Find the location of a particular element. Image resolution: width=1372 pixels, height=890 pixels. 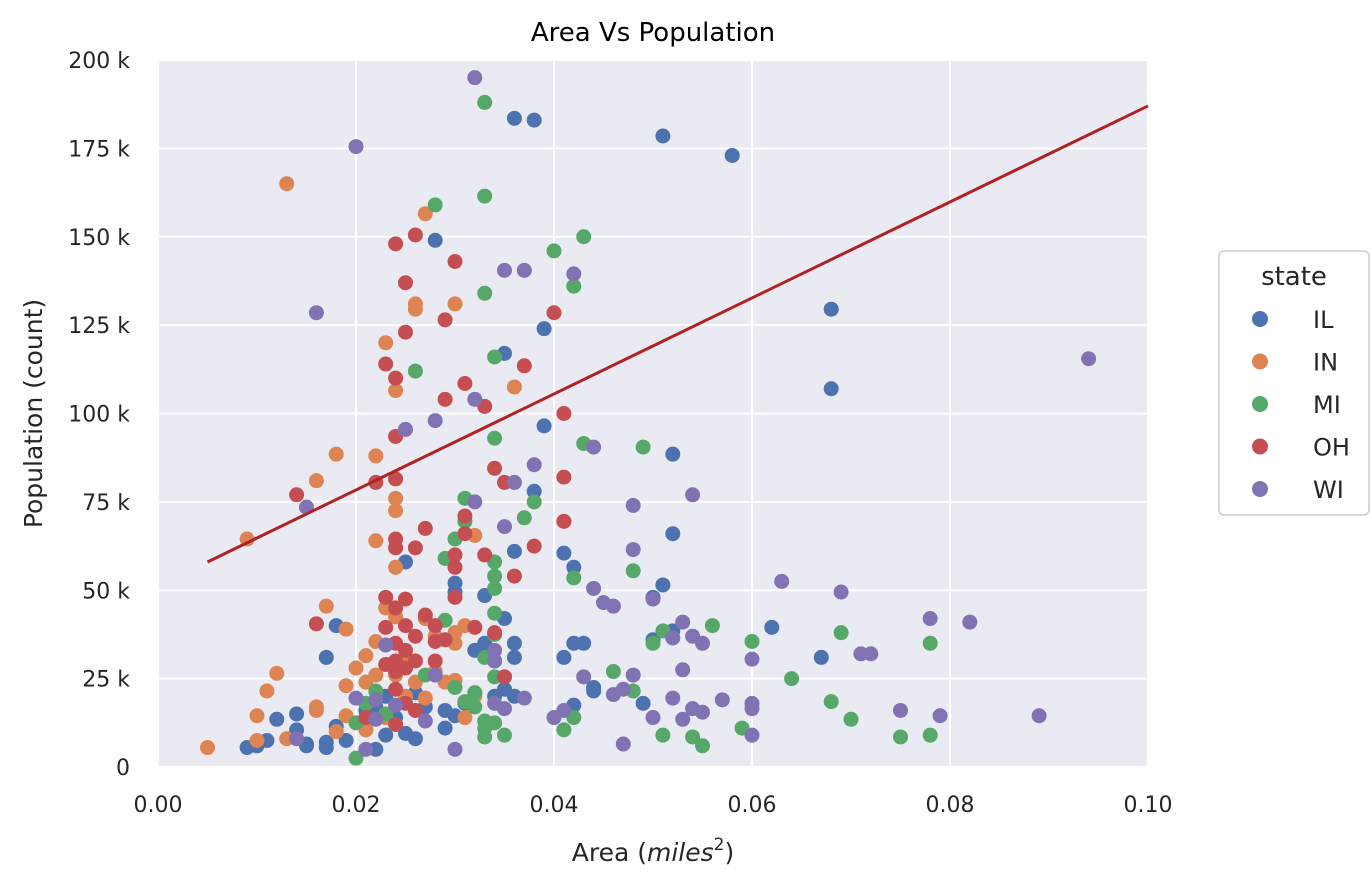

y-tick-label: 175 k is located at coordinates (99, 149).